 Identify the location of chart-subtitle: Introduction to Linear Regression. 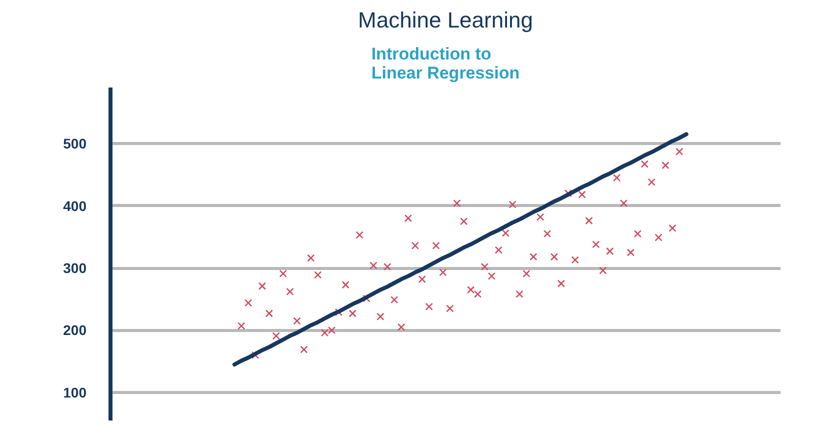
(445, 63).